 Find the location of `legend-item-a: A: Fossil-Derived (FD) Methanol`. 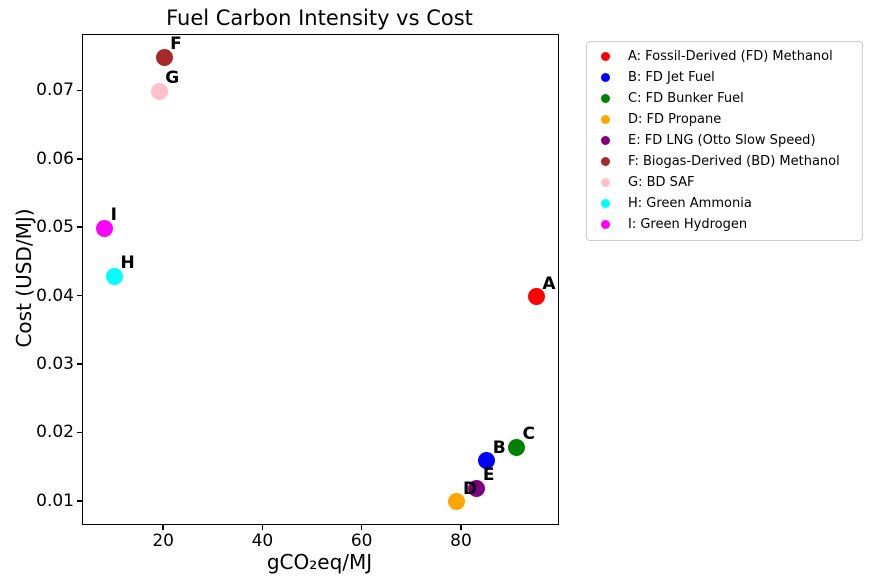

legend-item-a: A: Fossil-Derived (FD) Methanol is located at coordinates (724, 56).